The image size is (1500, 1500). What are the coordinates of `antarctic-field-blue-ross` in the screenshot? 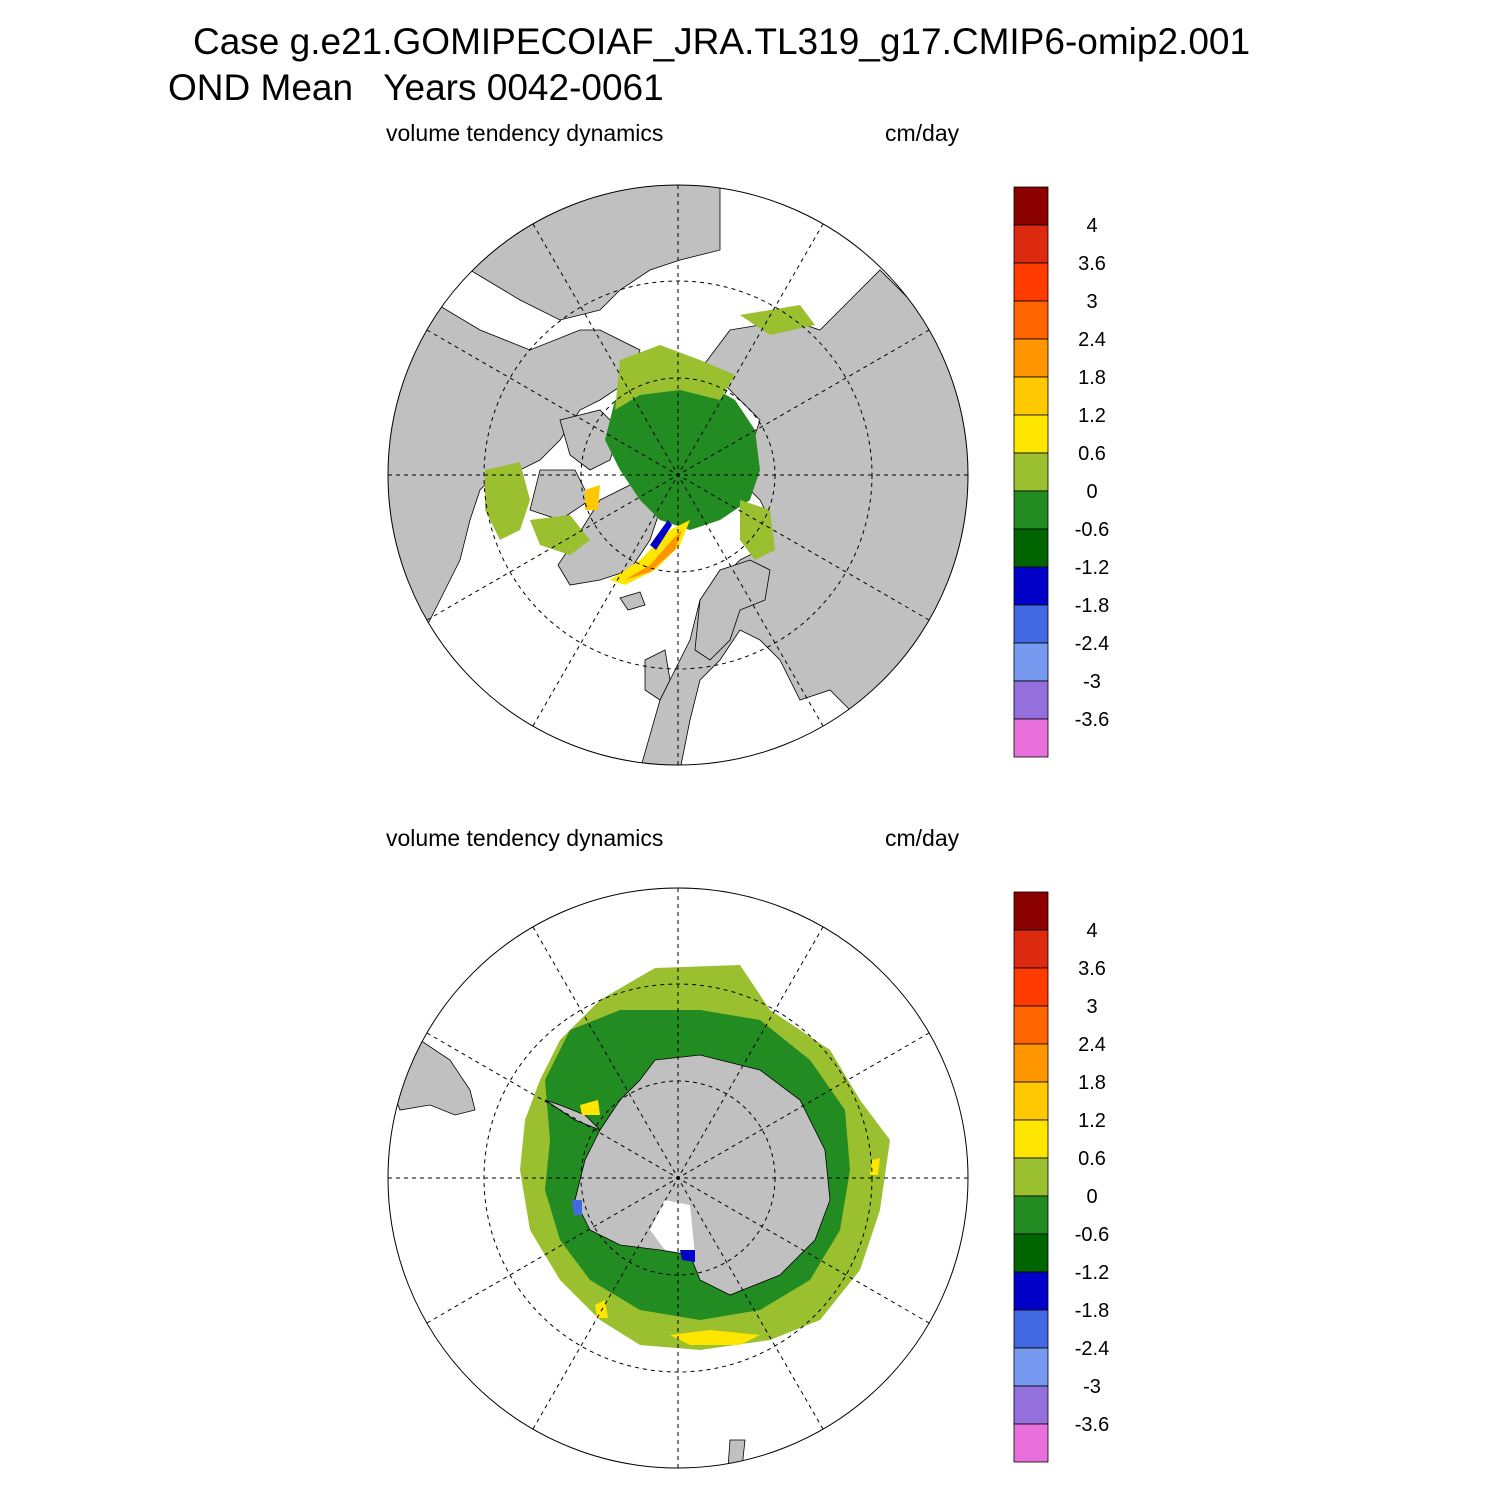 It's located at (687, 1256).